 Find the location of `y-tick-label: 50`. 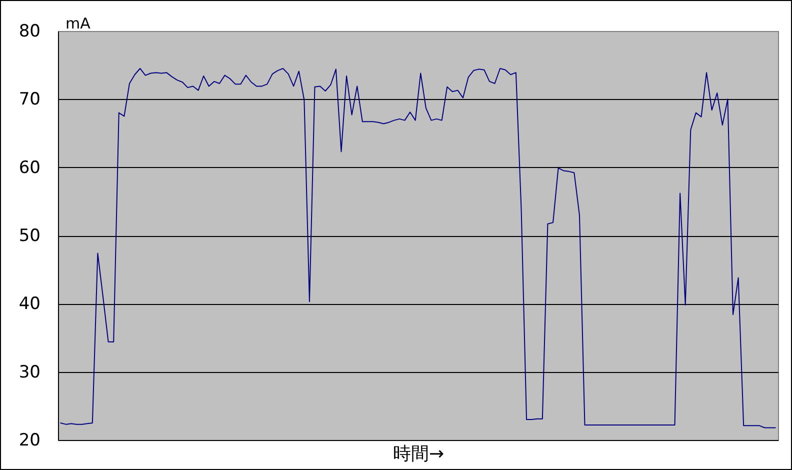

y-tick-label: 50 is located at coordinates (29, 236).